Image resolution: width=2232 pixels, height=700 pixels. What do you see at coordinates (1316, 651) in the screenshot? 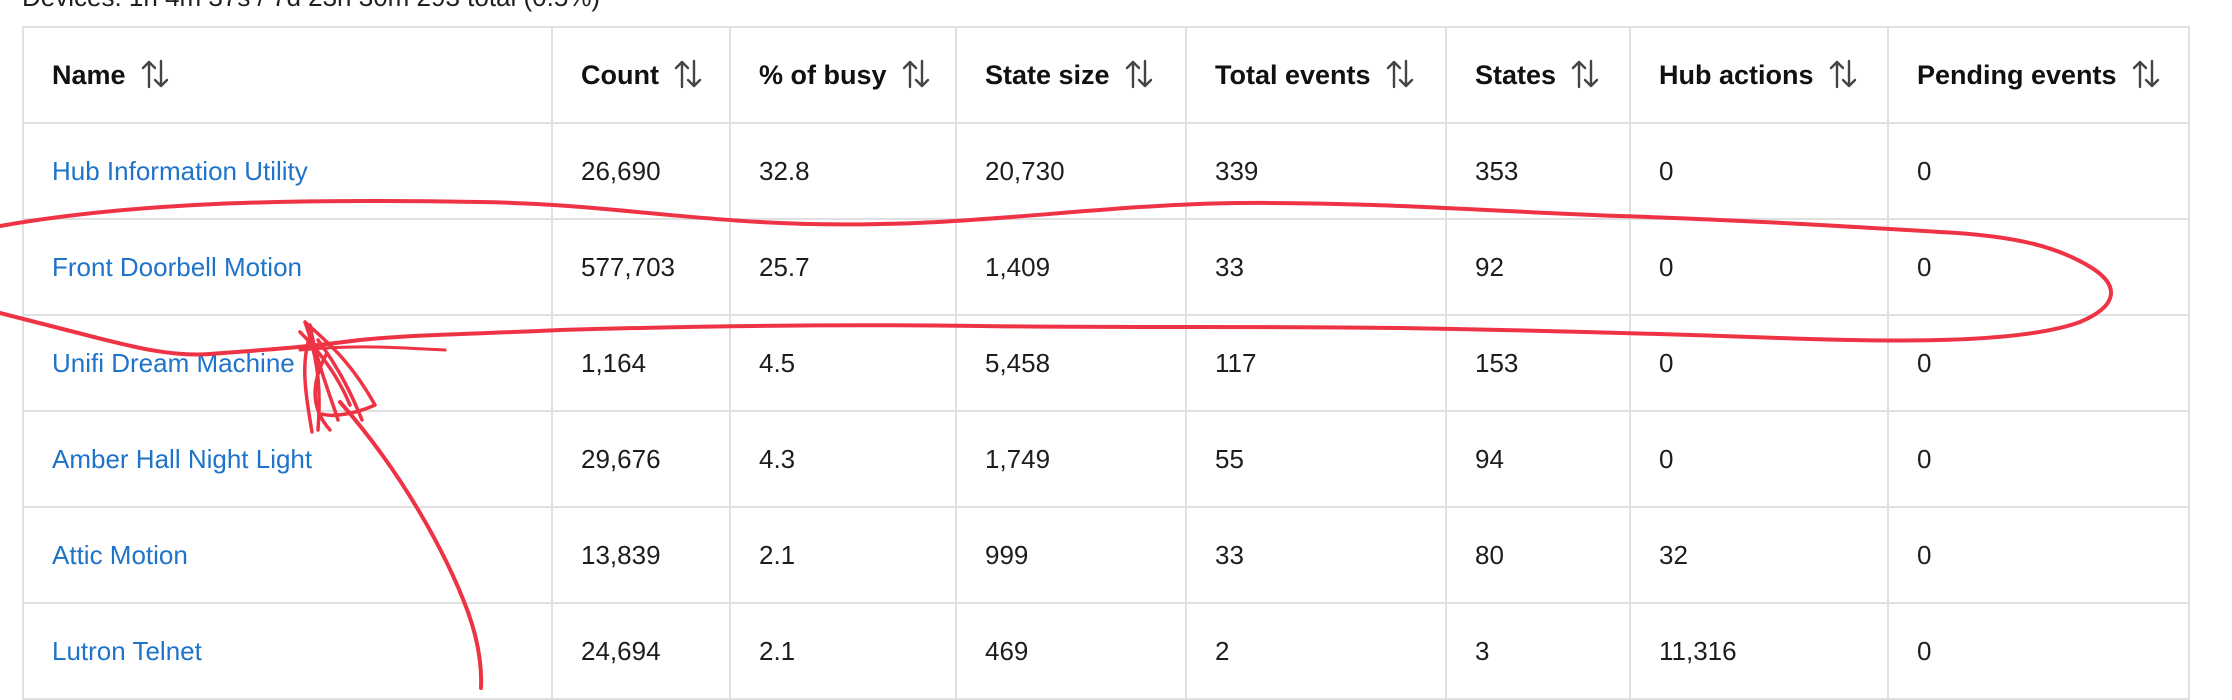
I see `total-events-cell: 2` at bounding box center [1316, 651].